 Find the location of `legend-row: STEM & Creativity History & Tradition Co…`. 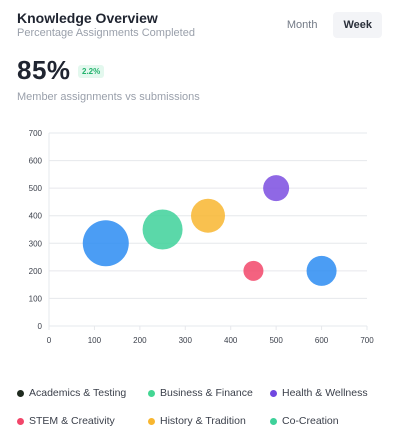

legend-row: STEM & Creativity History & Tradition Co… is located at coordinates (202, 421).